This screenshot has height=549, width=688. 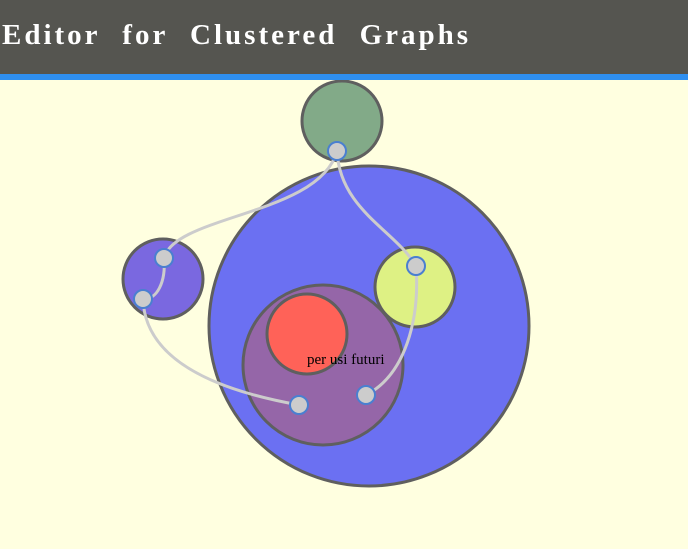 What do you see at coordinates (415, 287) in the screenshot?
I see `cluster-right-yellow` at bounding box center [415, 287].